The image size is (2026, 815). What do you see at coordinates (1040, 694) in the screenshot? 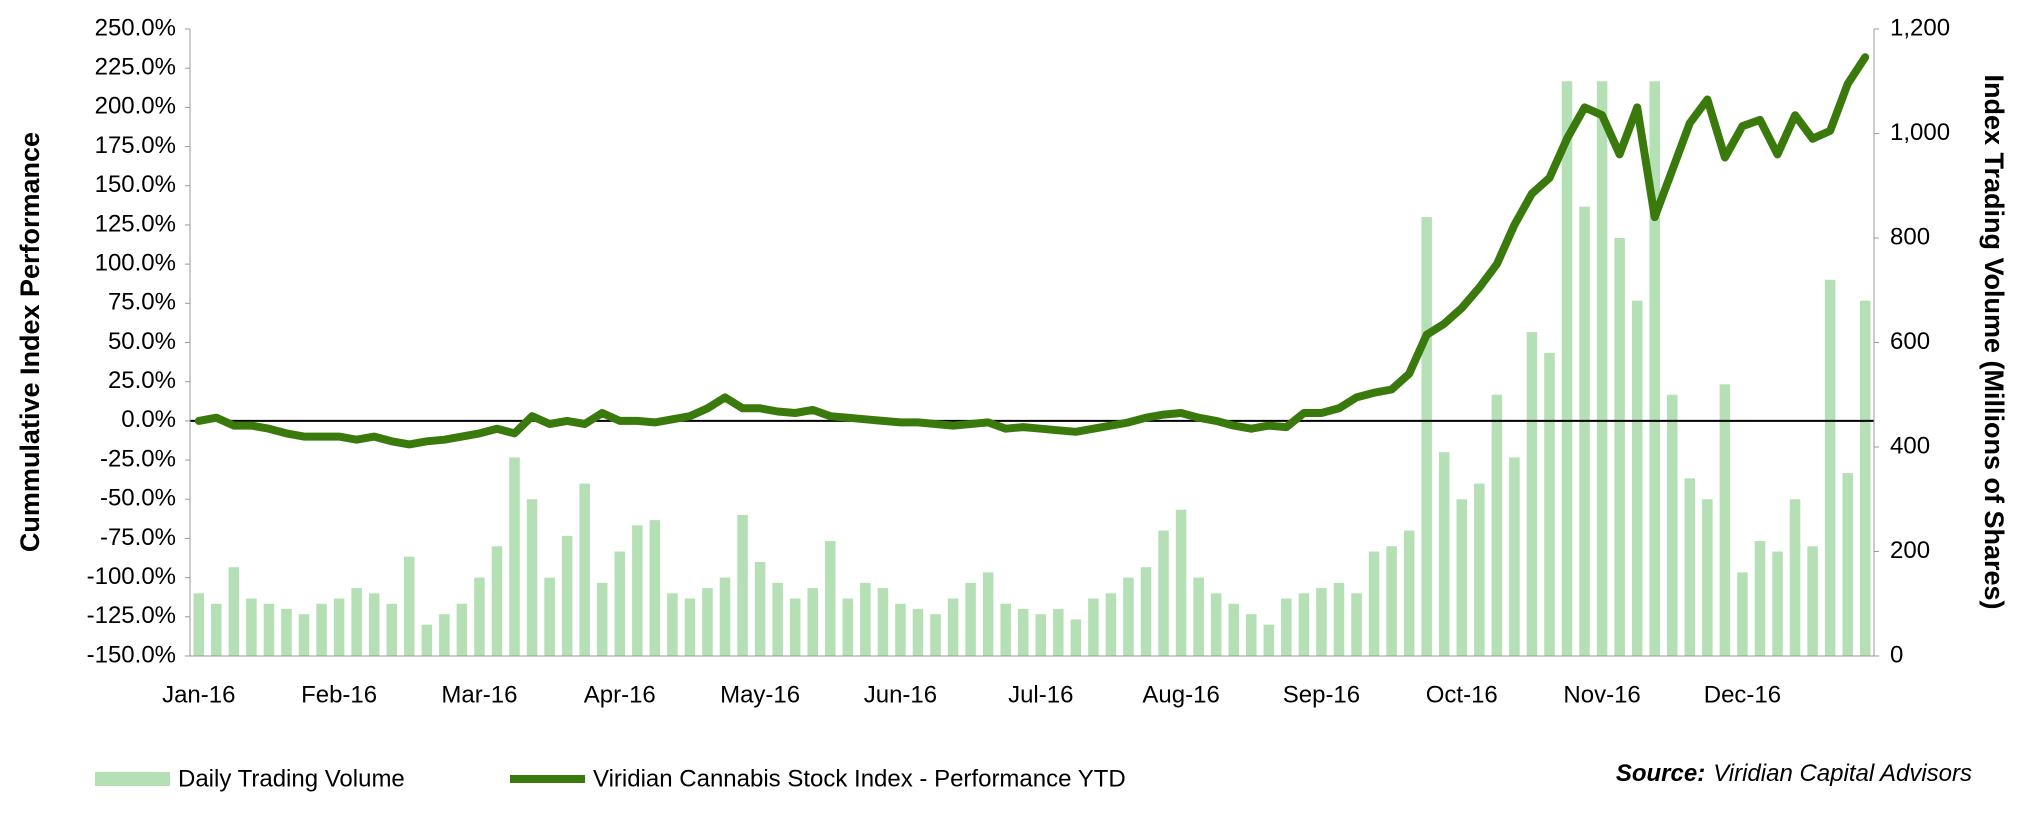
I see `x-tick-label: Jul-16` at bounding box center [1040, 694].